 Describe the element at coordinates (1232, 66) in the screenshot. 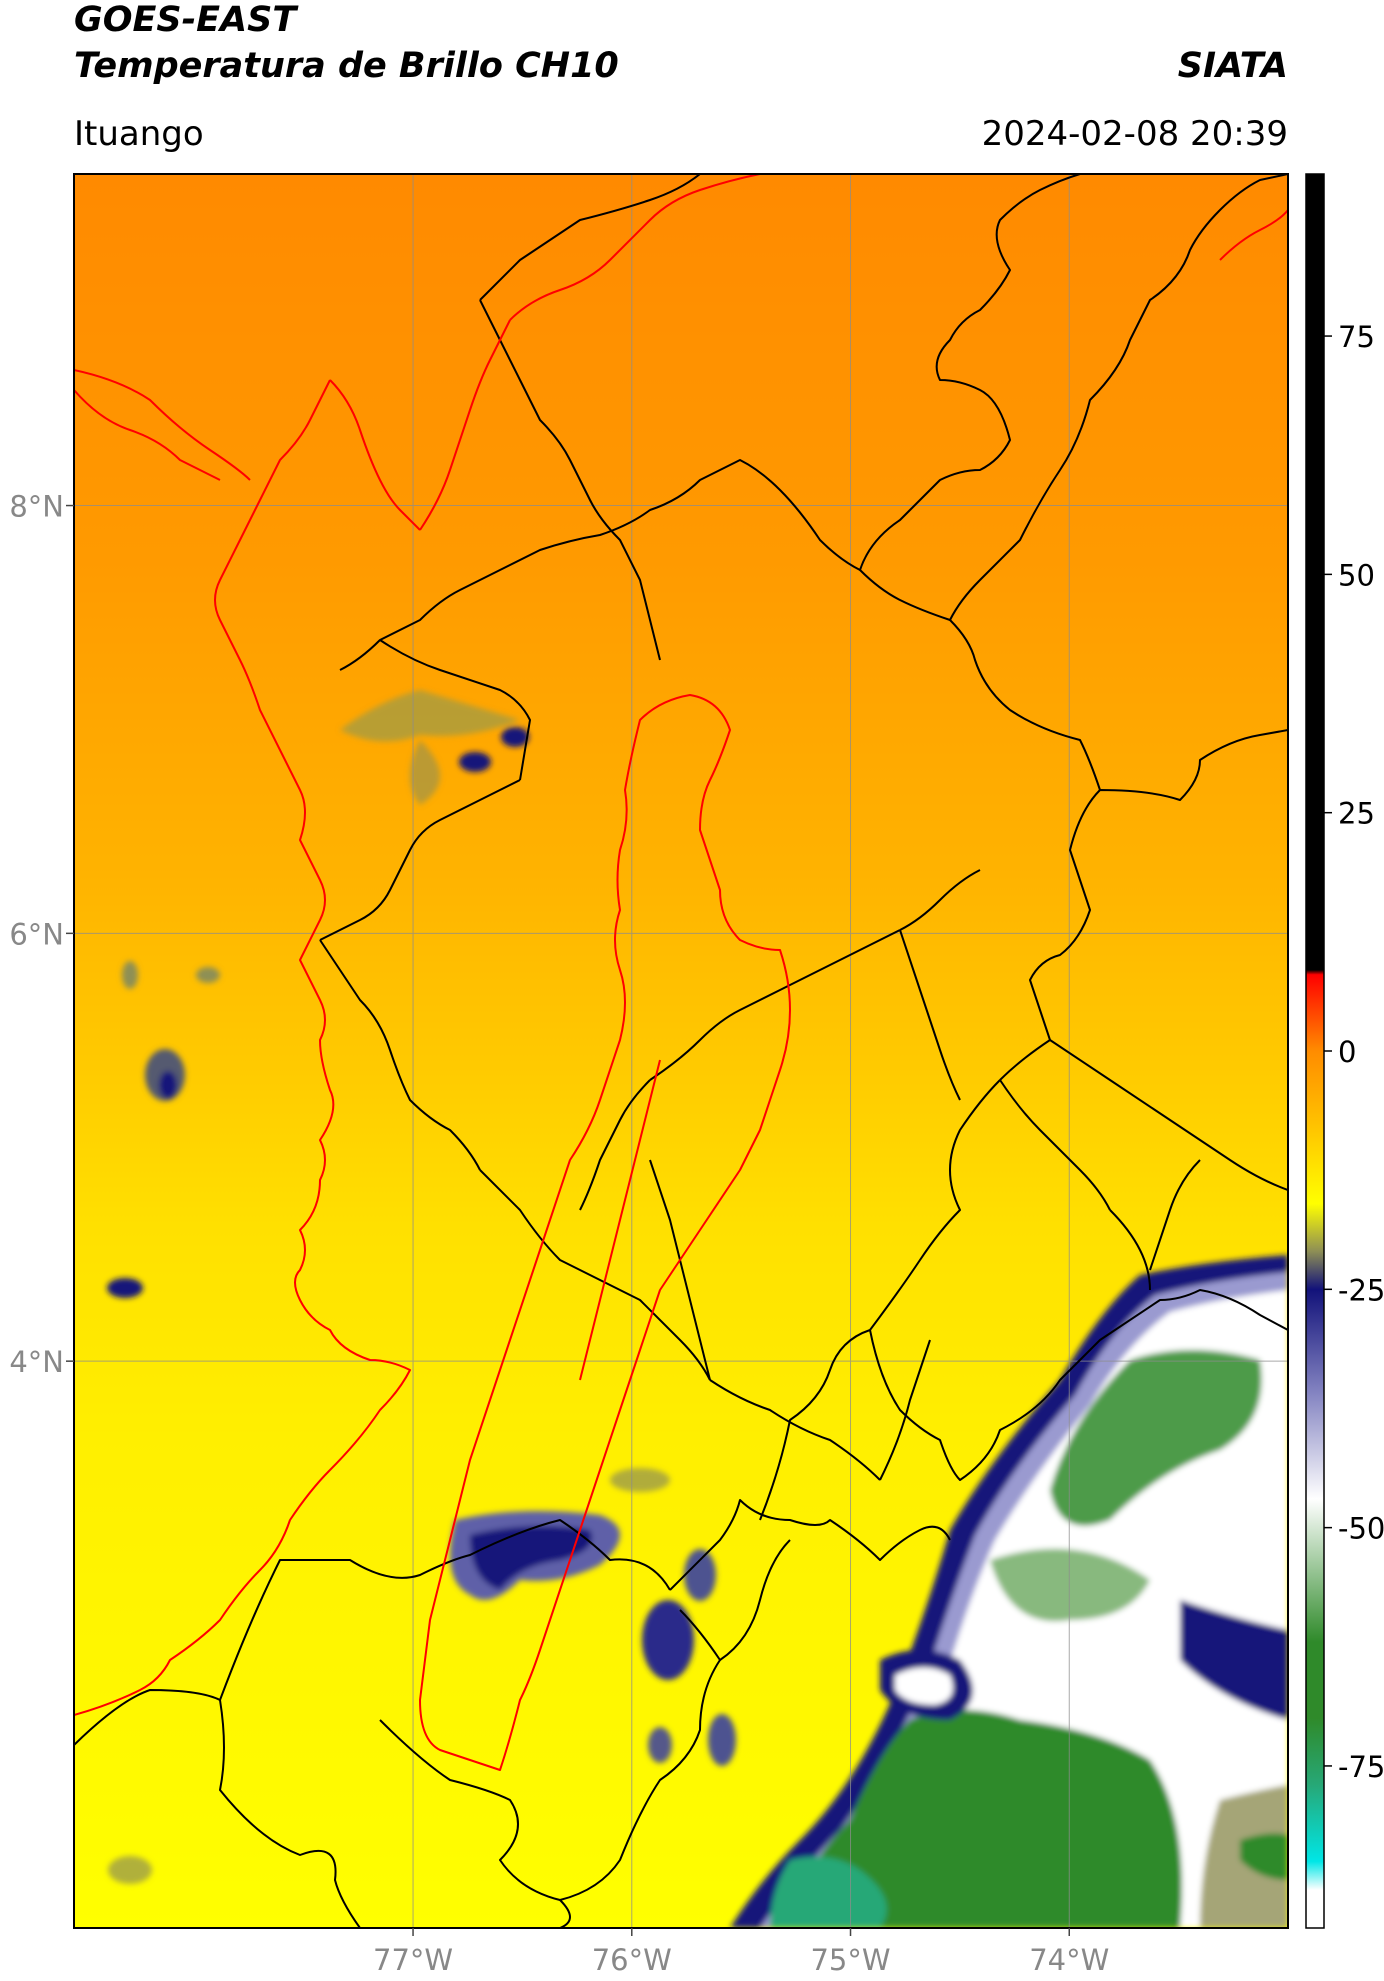

I see `brand-label: SIATA` at that location.